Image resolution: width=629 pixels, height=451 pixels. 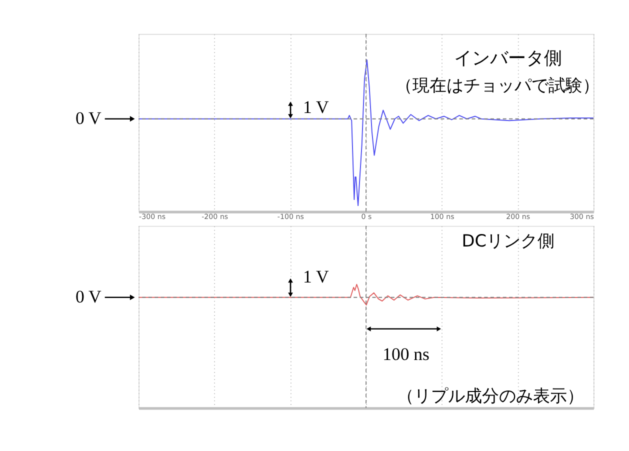 I want to click on x-tick-label: 300 ns, so click(x=582, y=217).